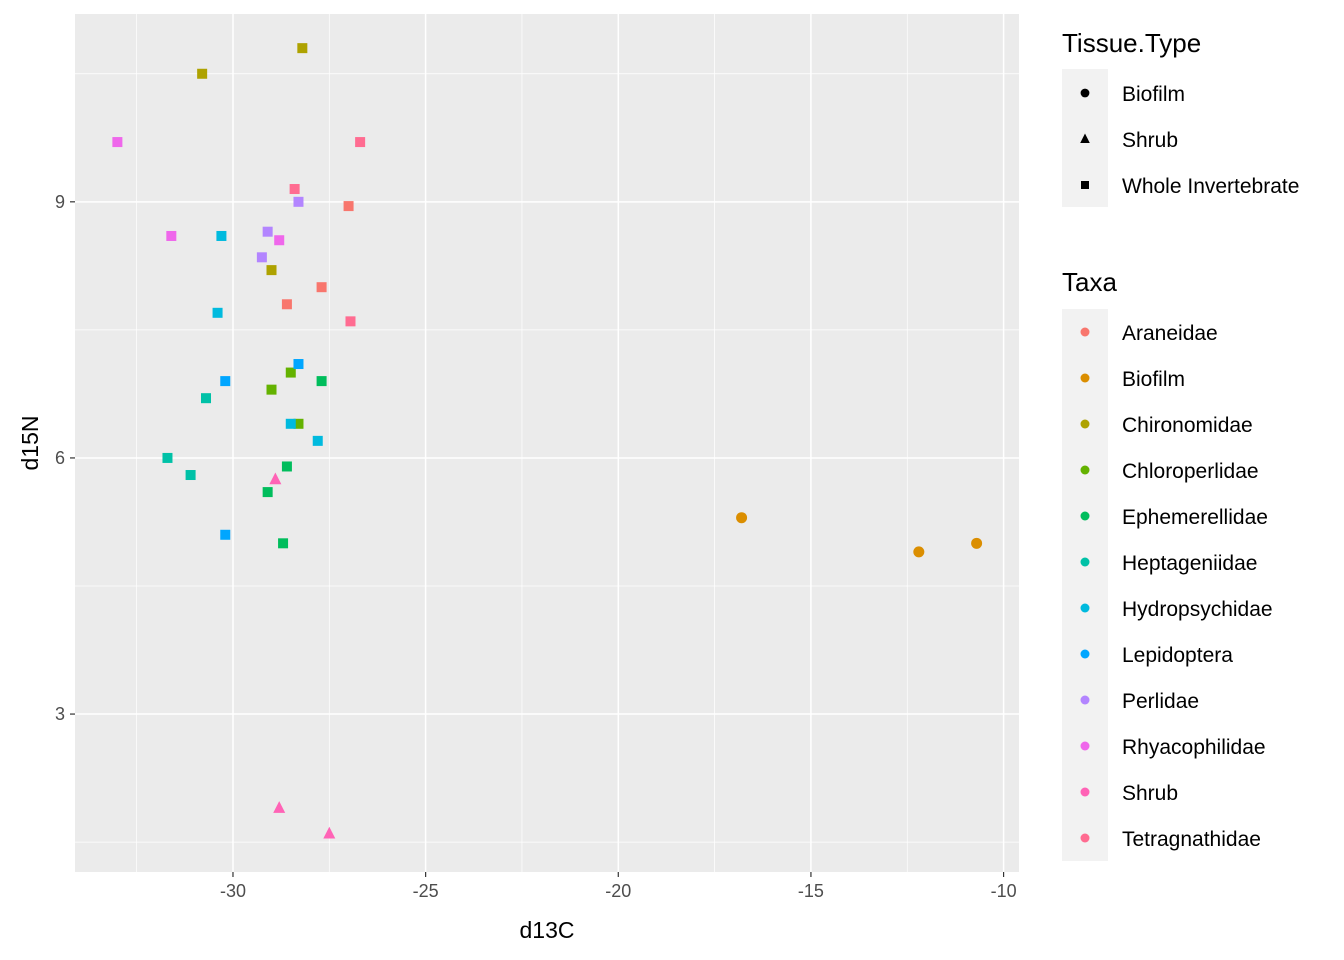 The image size is (1344, 960). I want to click on color-legend-label: Rhyacophilidae, so click(1194, 747).